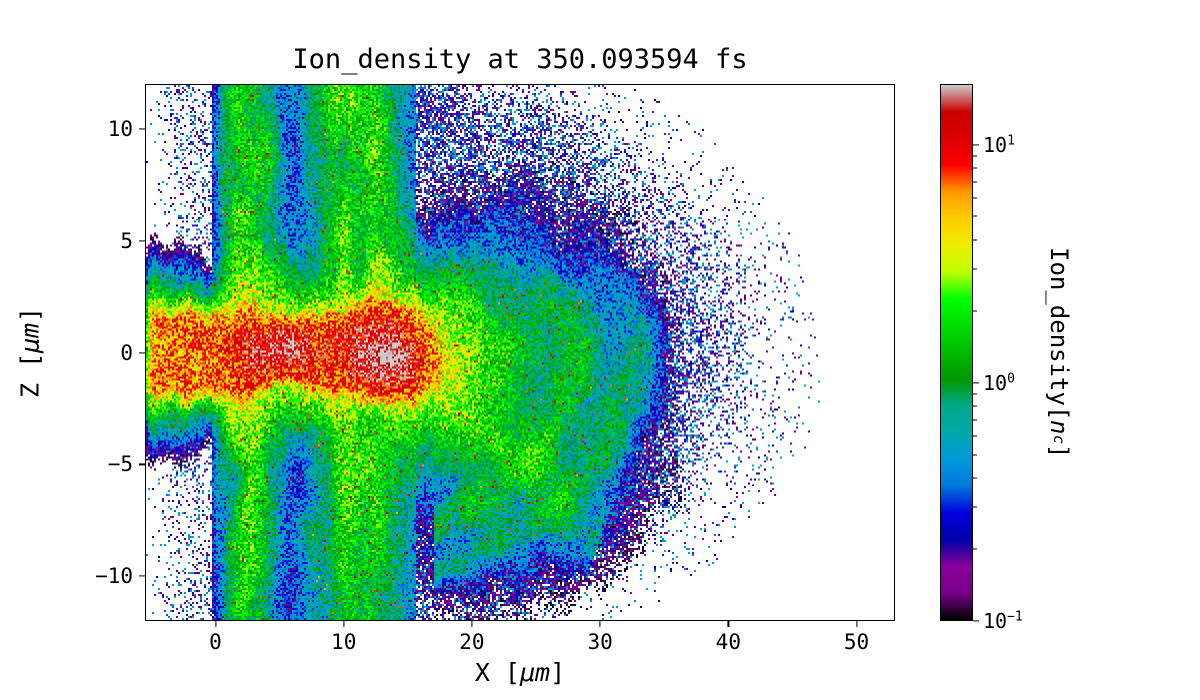  I want to click on colorbar, so click(956, 352).